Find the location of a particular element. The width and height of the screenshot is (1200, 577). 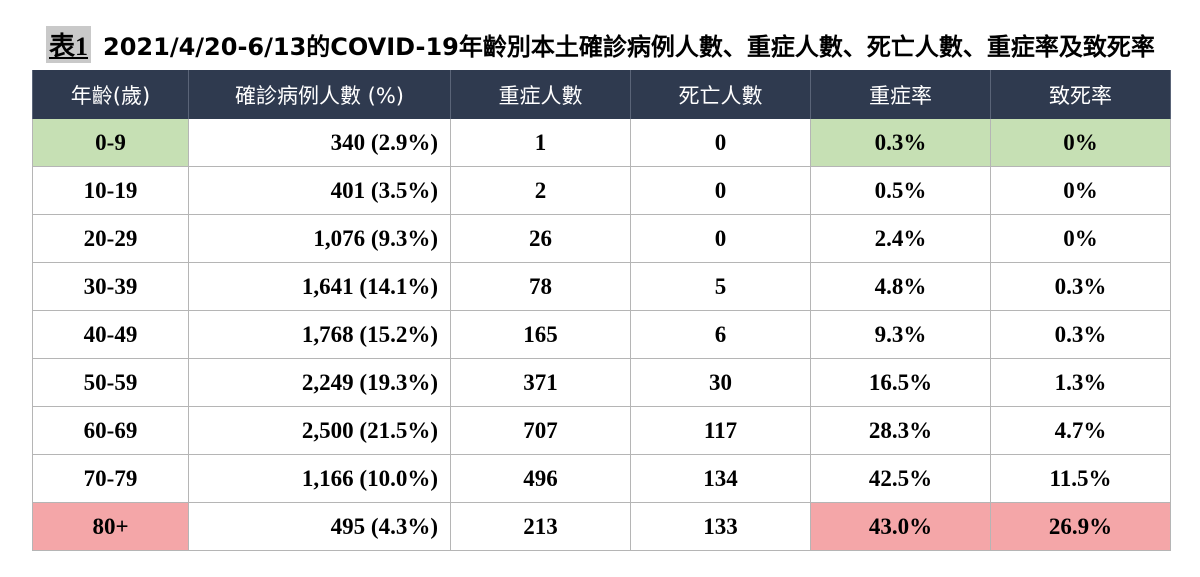

cell-deaths: 5 is located at coordinates (720, 286).